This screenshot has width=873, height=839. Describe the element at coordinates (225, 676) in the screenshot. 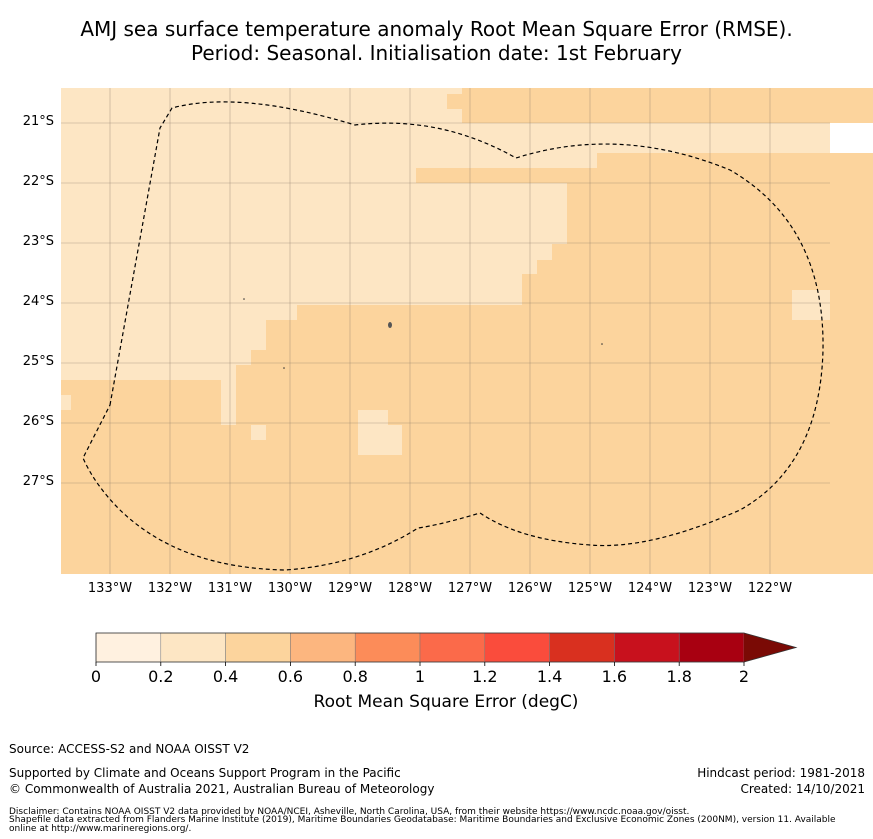

I see `colorbar-tick-label: 0.4` at that location.